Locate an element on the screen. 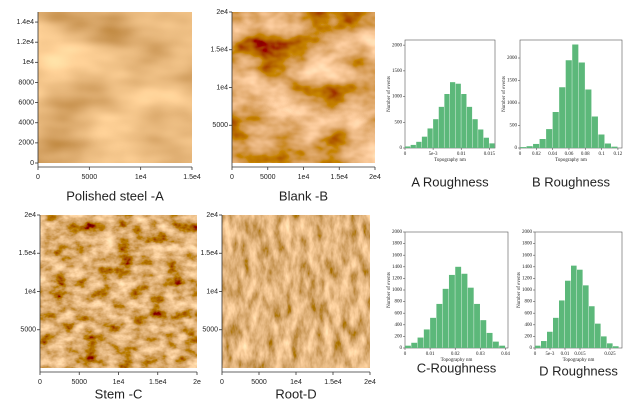 The height and width of the screenshot is (409, 627). y-tick-label: 500 is located at coordinates (399, 122).